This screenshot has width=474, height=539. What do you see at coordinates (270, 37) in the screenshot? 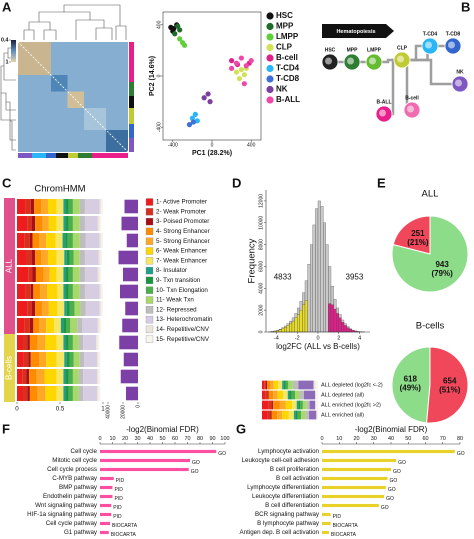
I see `legend-marker` at bounding box center [270, 37].